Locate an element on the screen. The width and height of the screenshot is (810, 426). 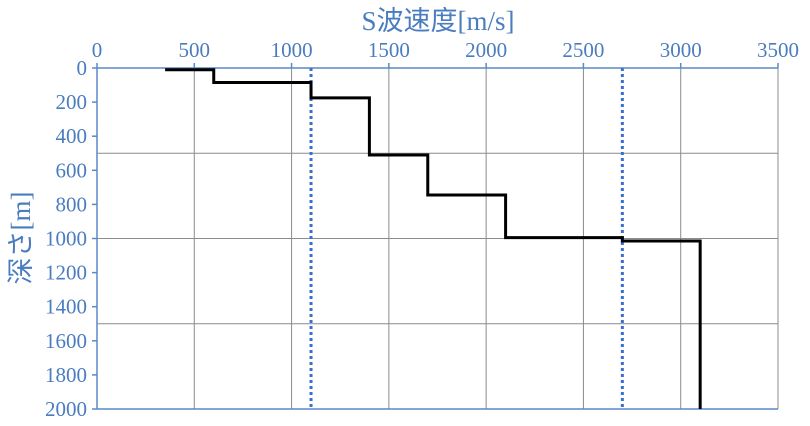
x-tick-label-0: 0 is located at coordinates (97, 50).